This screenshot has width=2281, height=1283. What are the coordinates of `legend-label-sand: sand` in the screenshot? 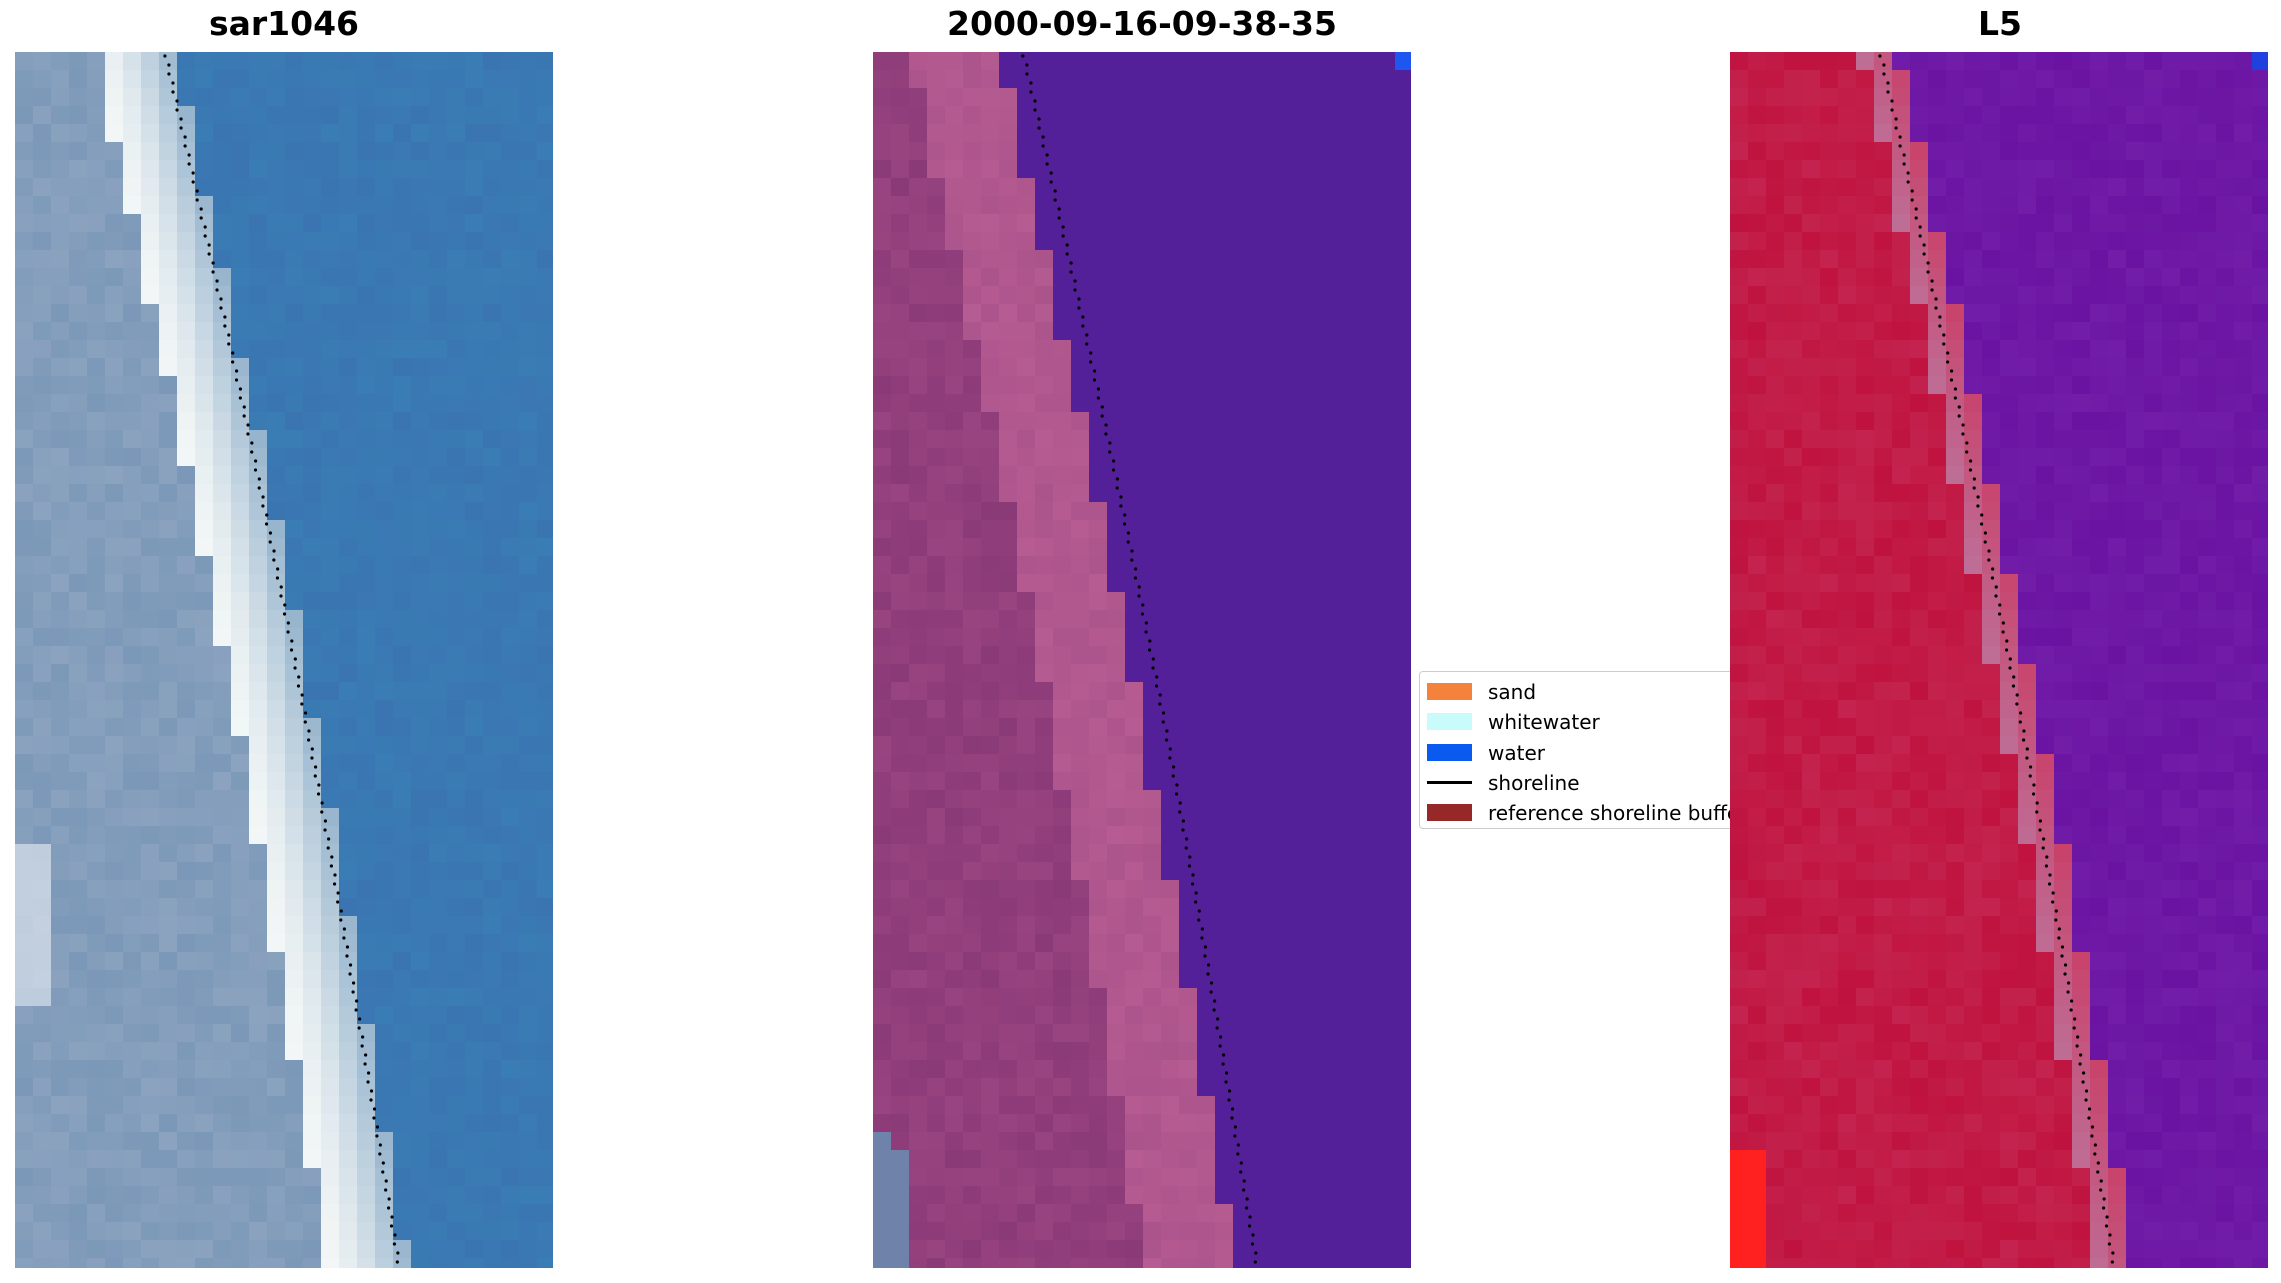 It's located at (1512, 692).